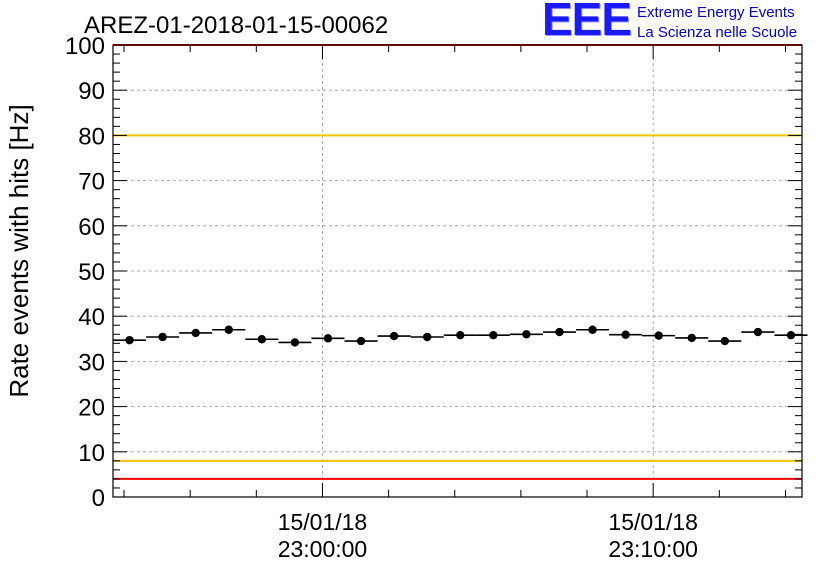  What do you see at coordinates (91, 91) in the screenshot?
I see `y-tick-label: 90` at bounding box center [91, 91].